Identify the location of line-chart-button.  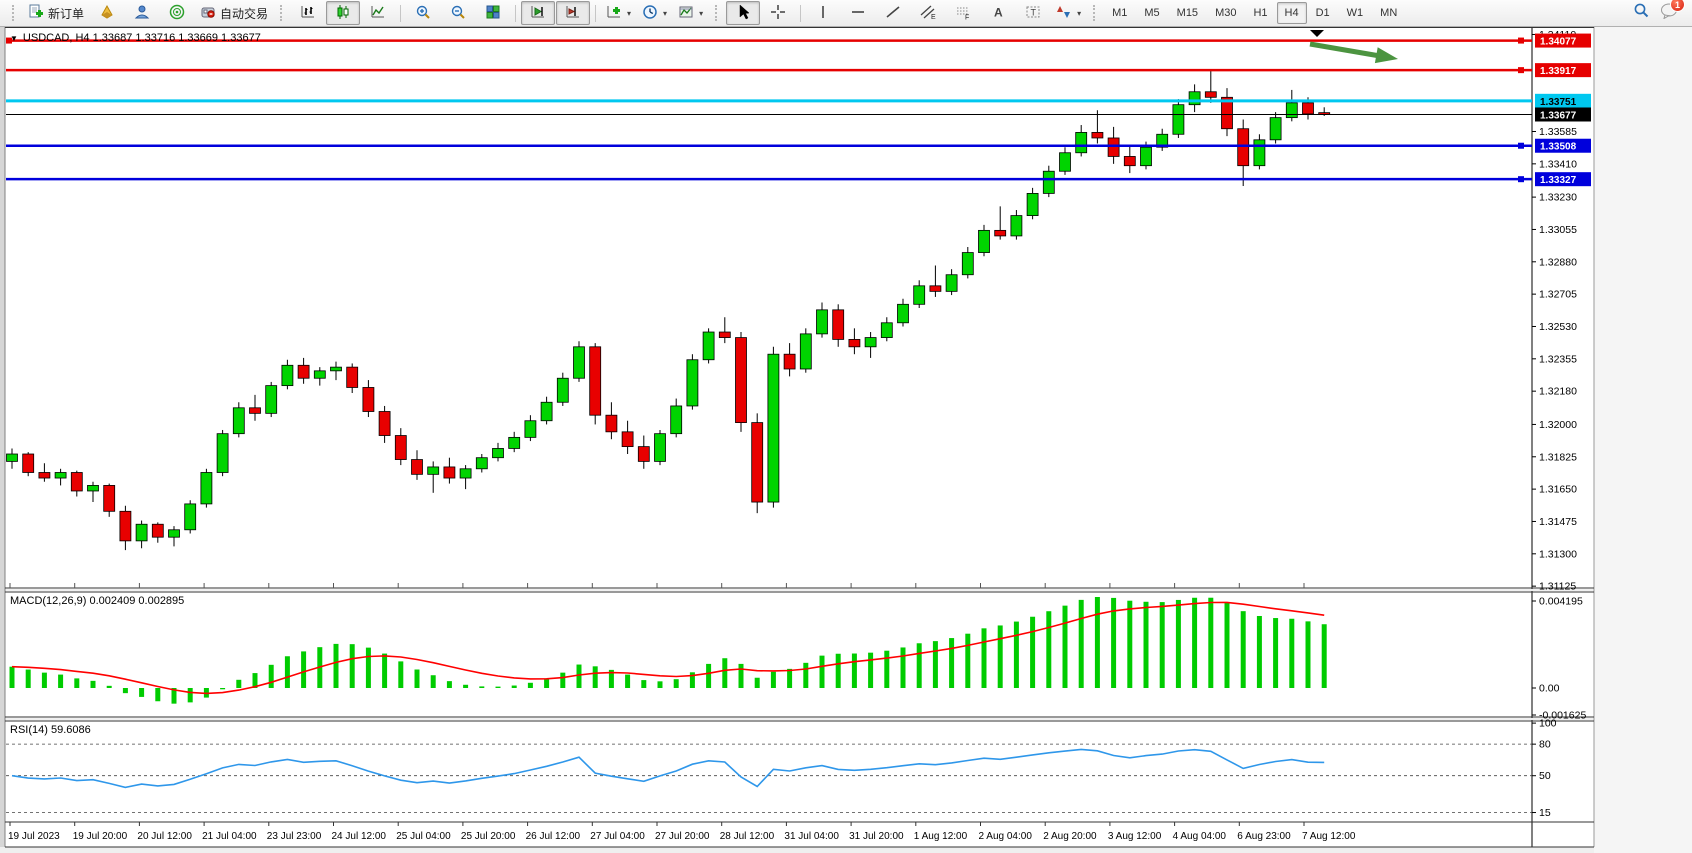
(378, 13).